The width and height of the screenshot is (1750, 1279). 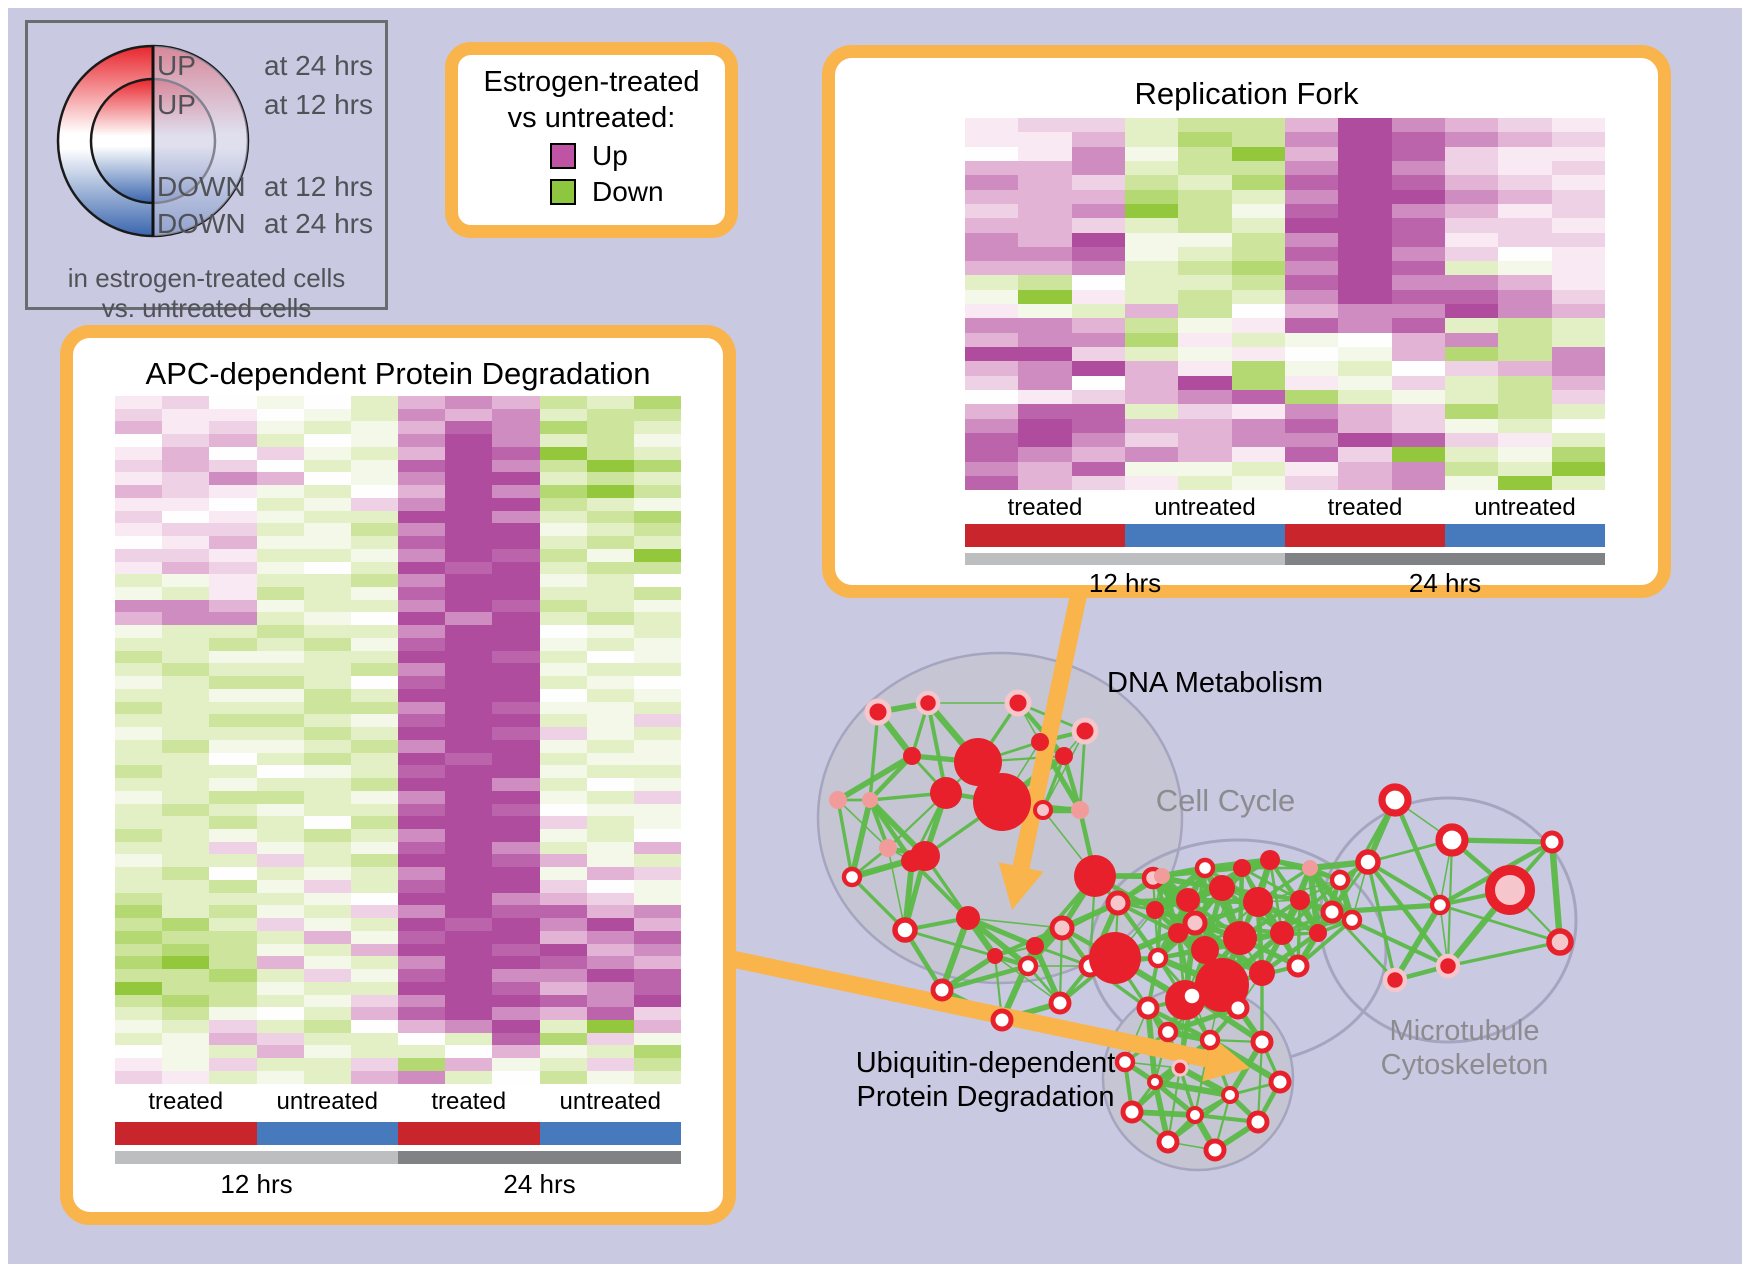 What do you see at coordinates (398, 1185) in the screenshot?
I see `apc-time-labels: 12 hrs 24 hrs` at bounding box center [398, 1185].